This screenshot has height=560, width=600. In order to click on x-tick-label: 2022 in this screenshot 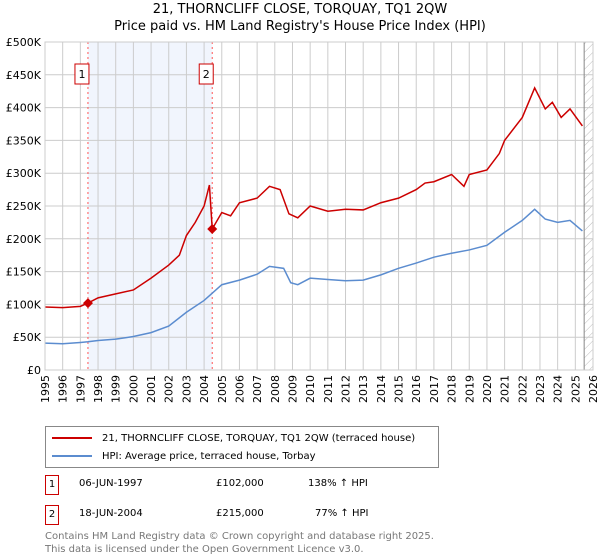, I will do `click(522, 389)`.